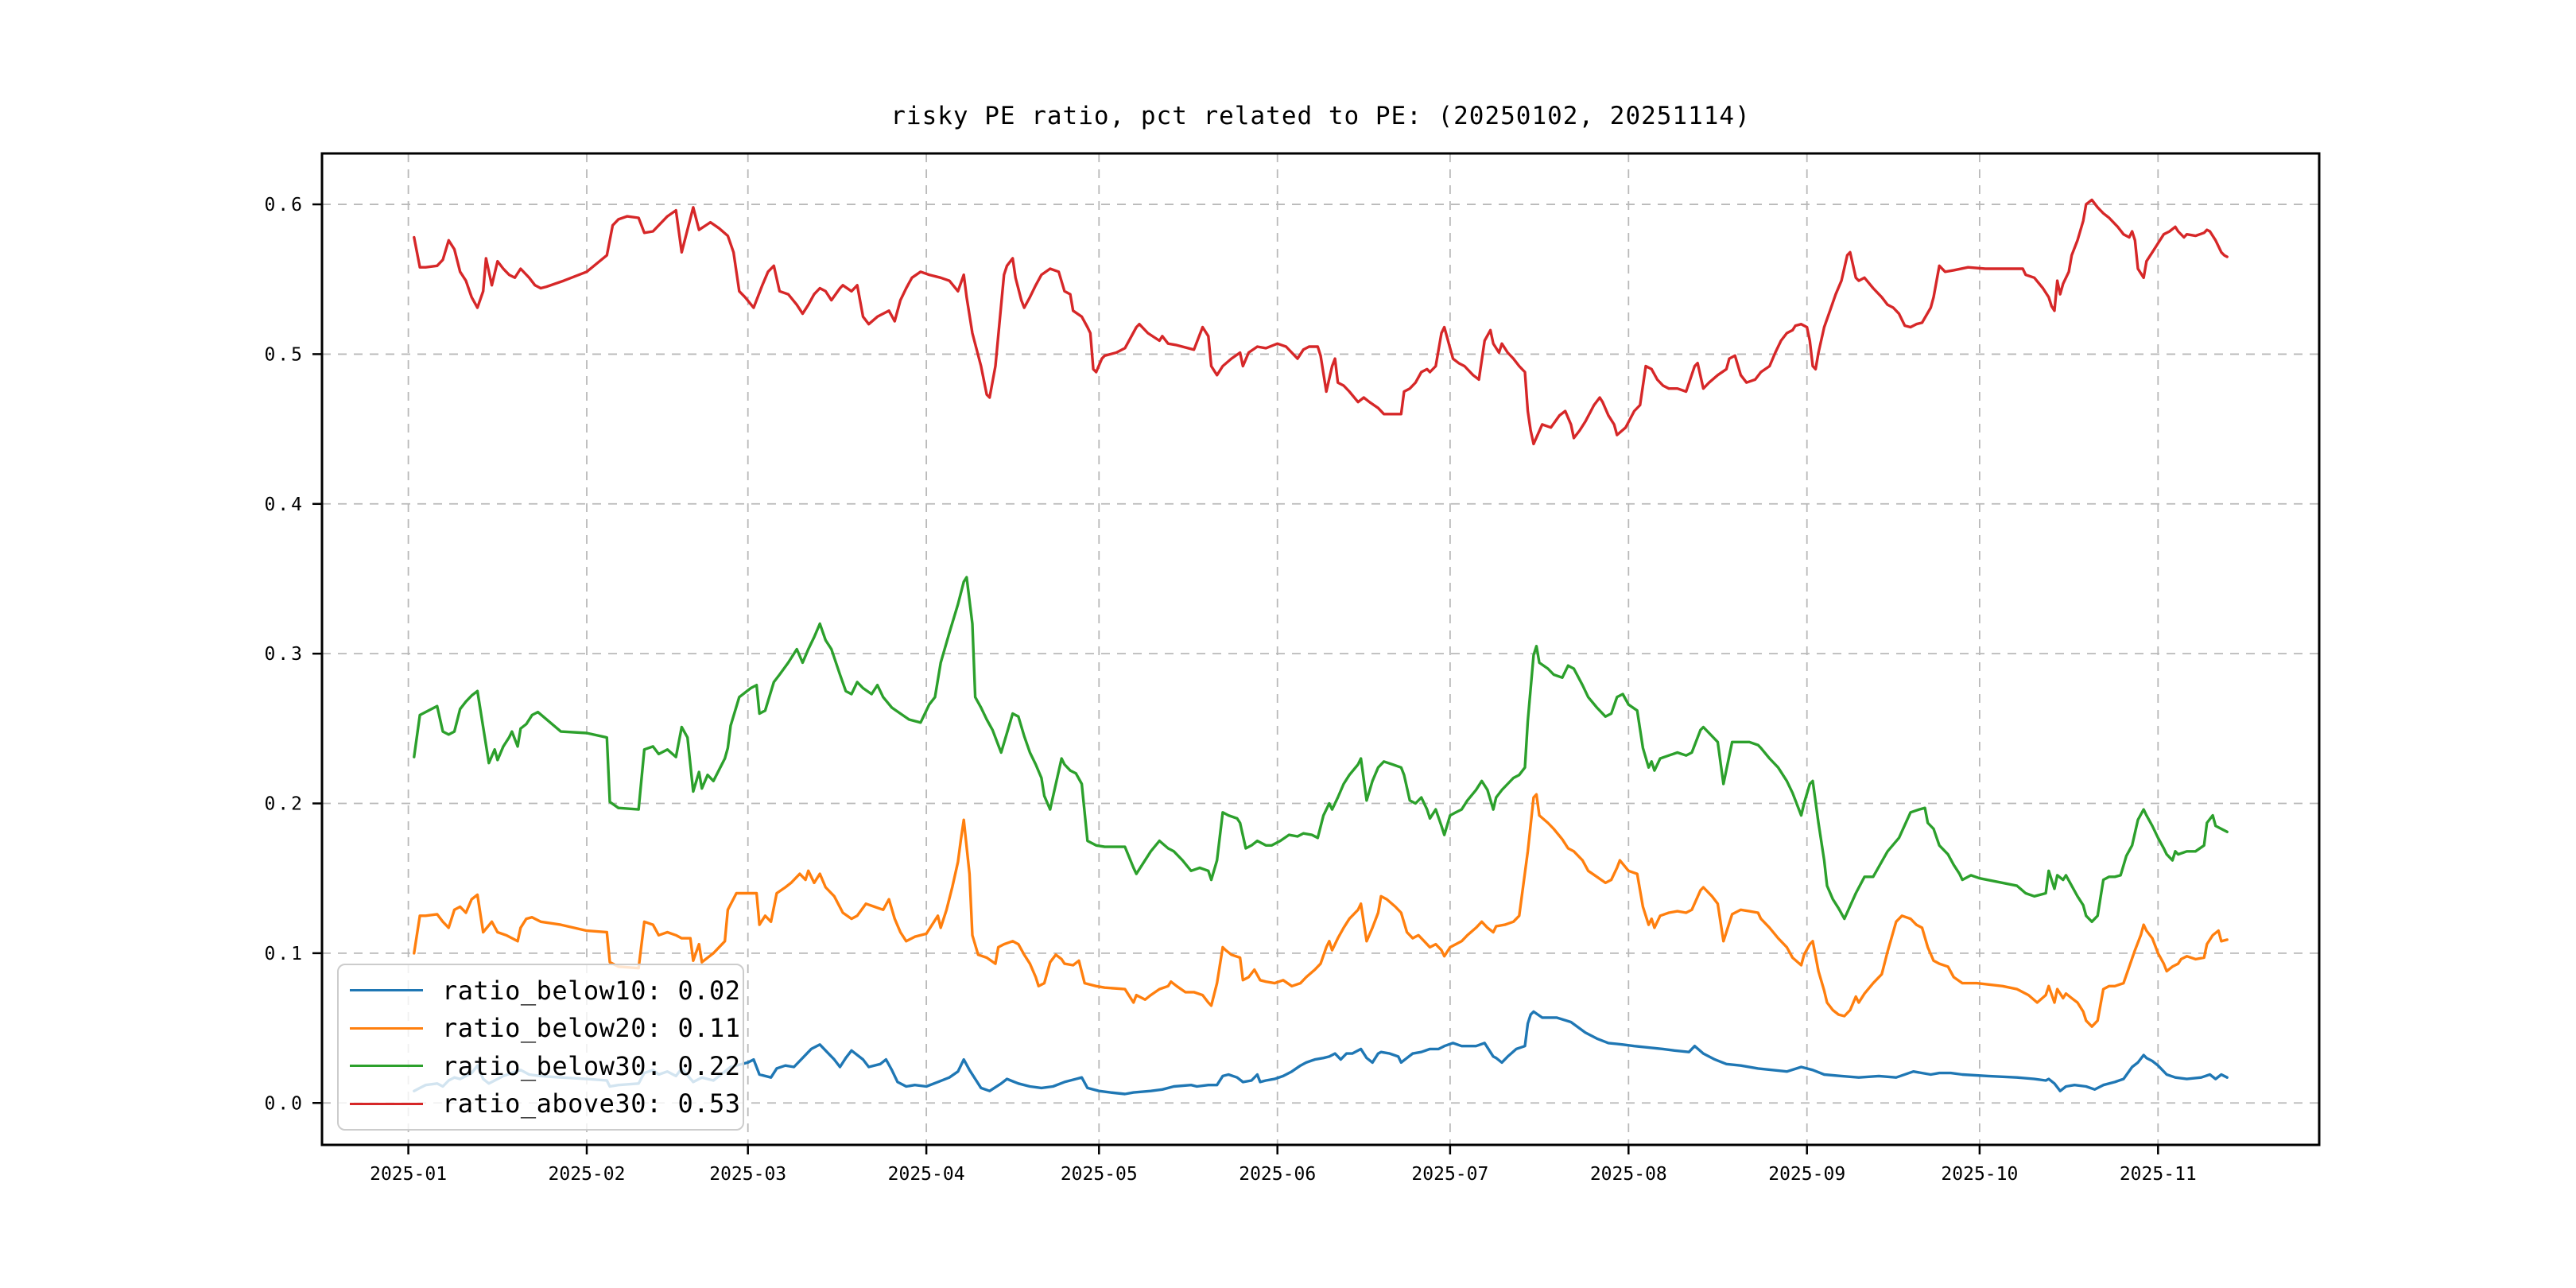 This screenshot has height=1288, width=2576. Describe the element at coordinates (408, 1174) in the screenshot. I see `x-tick-label: 2025-01` at that location.